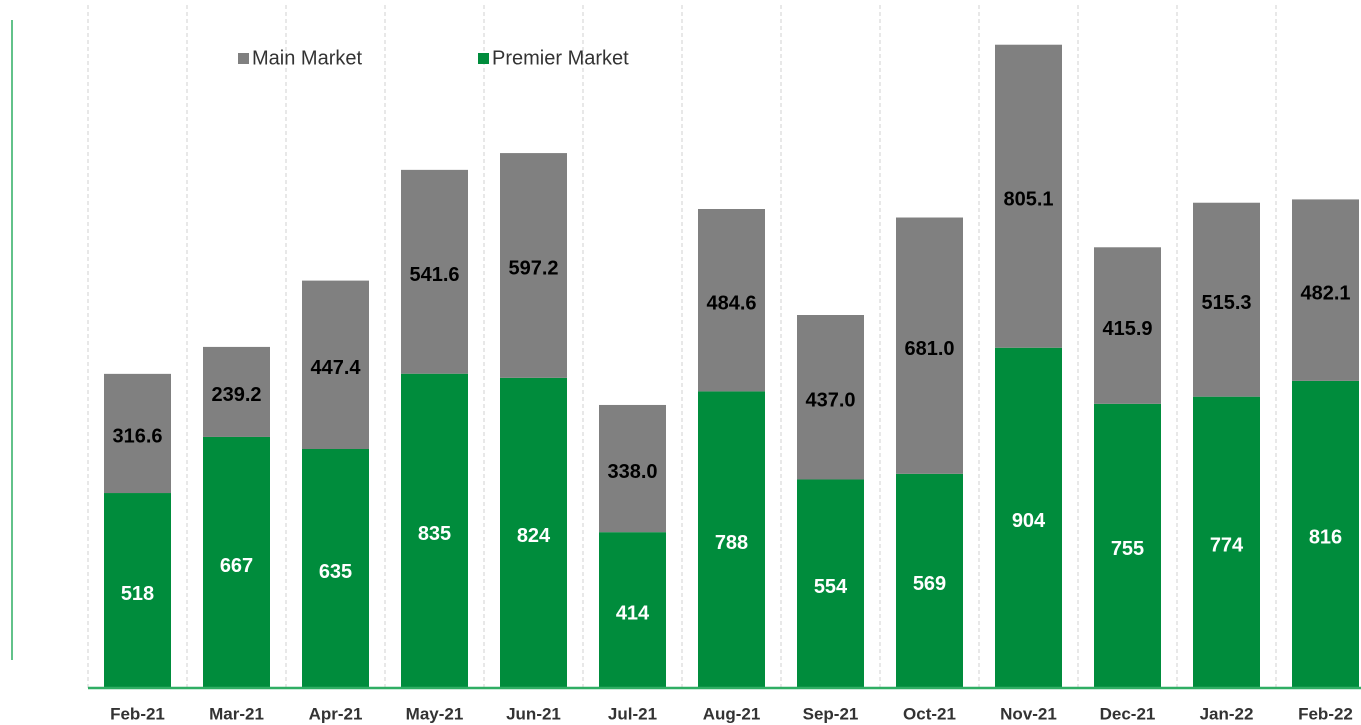  What do you see at coordinates (137, 437) in the screenshot?
I see `data-label: 316.6` at bounding box center [137, 437].